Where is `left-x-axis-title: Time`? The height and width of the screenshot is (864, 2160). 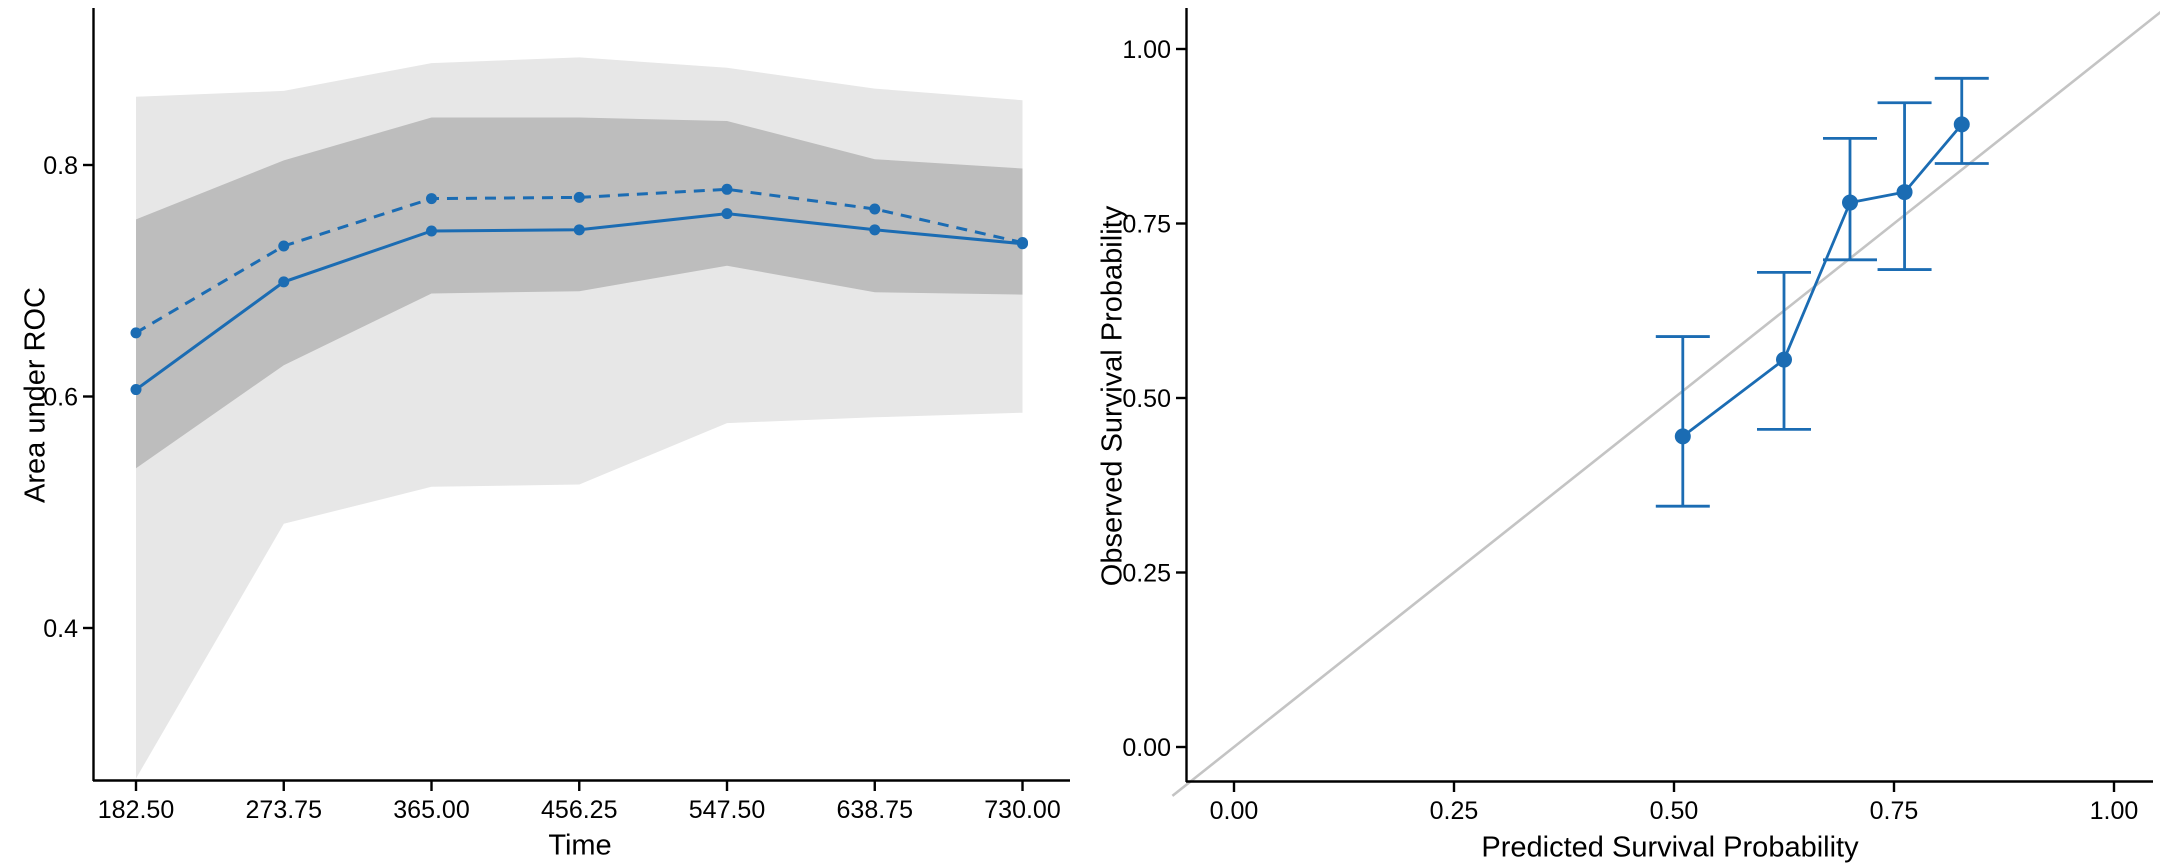 left-x-axis-title: Time is located at coordinates (580, 845).